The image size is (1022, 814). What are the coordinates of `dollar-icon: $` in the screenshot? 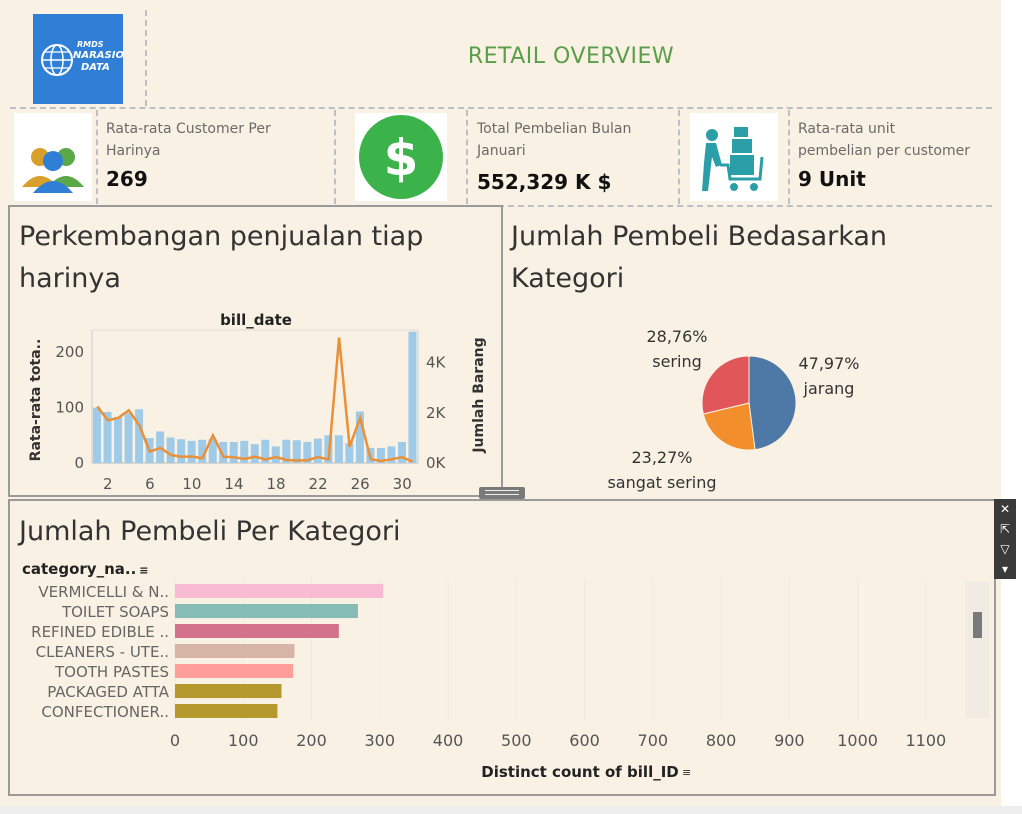 It's located at (401, 157).